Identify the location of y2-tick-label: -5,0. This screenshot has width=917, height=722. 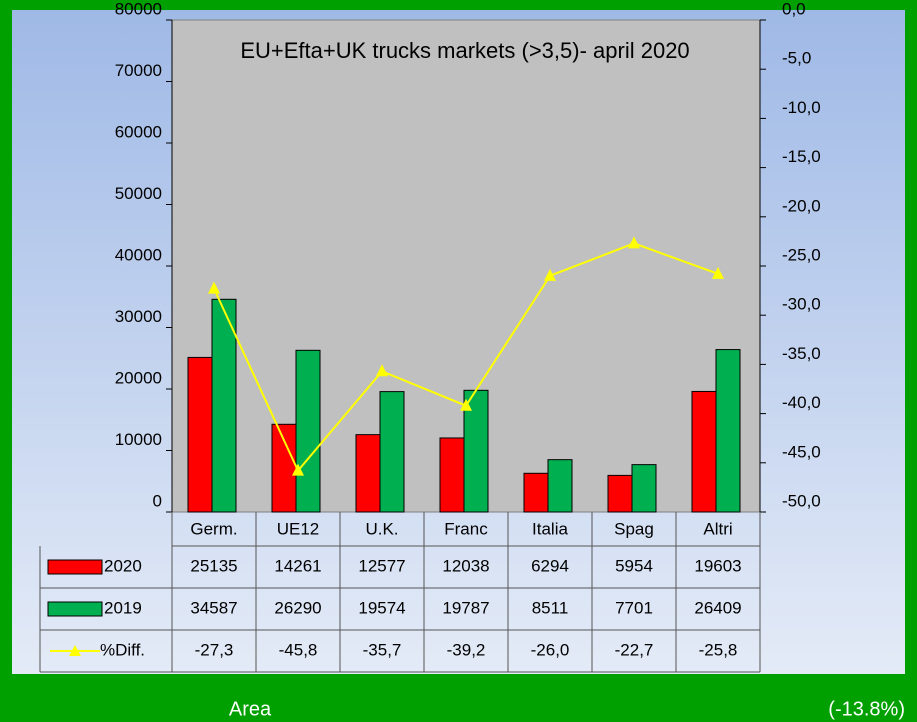
(796, 58).